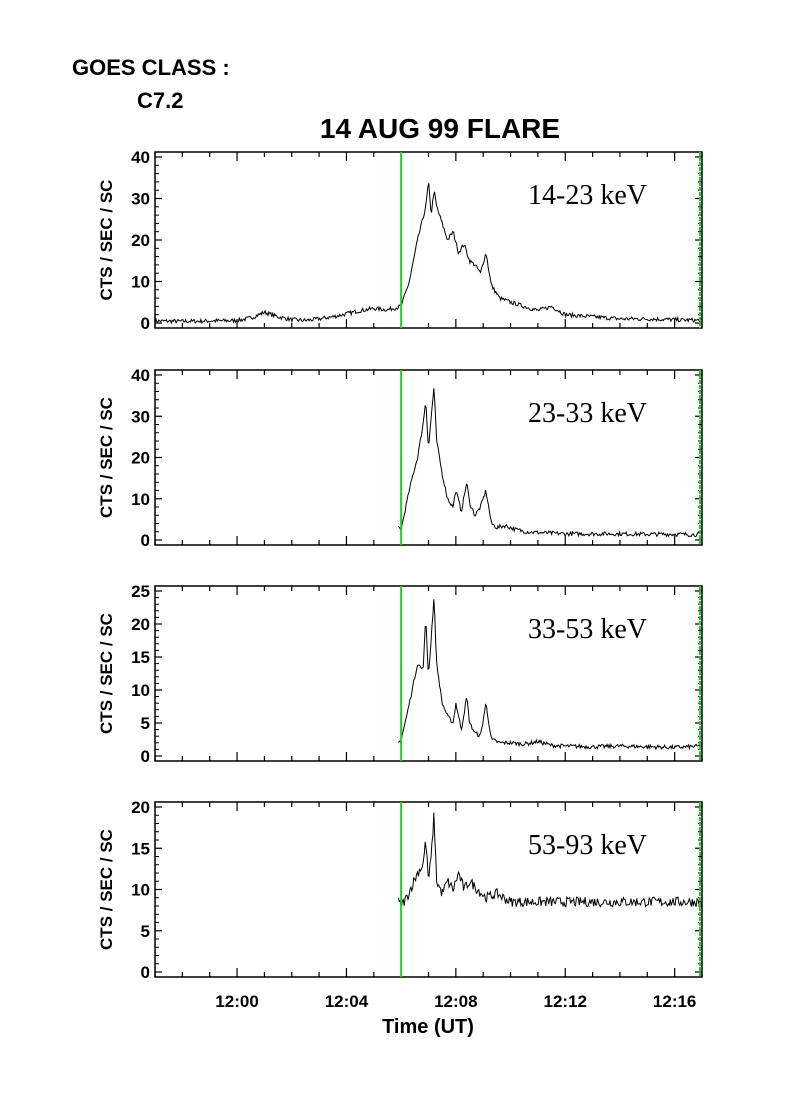 Image resolution: width=790 pixels, height=1118 pixels. What do you see at coordinates (587, 845) in the screenshot?
I see `energy-band-label: 53-93 keV` at bounding box center [587, 845].